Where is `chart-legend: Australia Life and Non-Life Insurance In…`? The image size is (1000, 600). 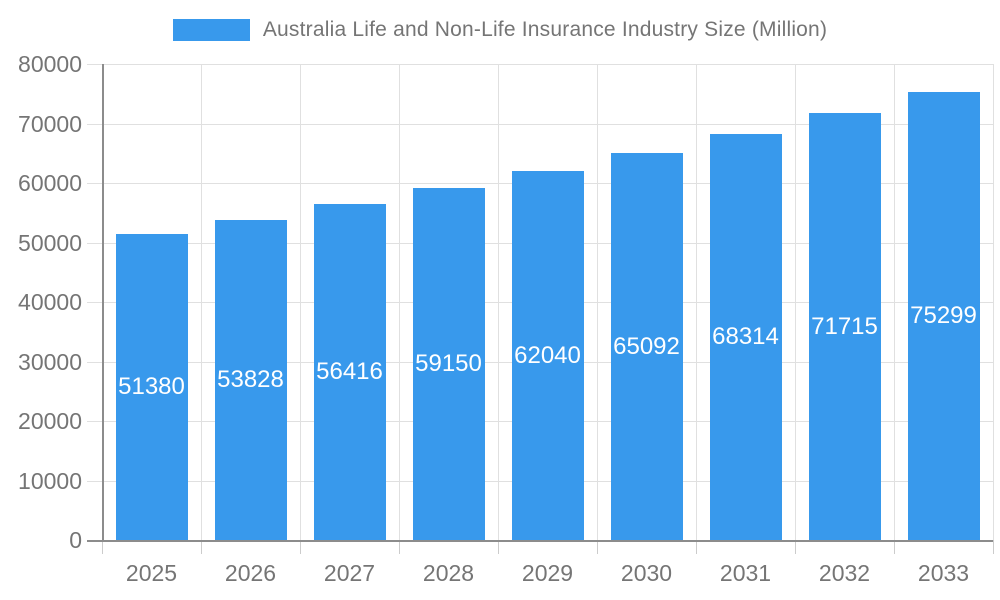 chart-legend: Australia Life and Non-Life Insurance In… is located at coordinates (500, 30).